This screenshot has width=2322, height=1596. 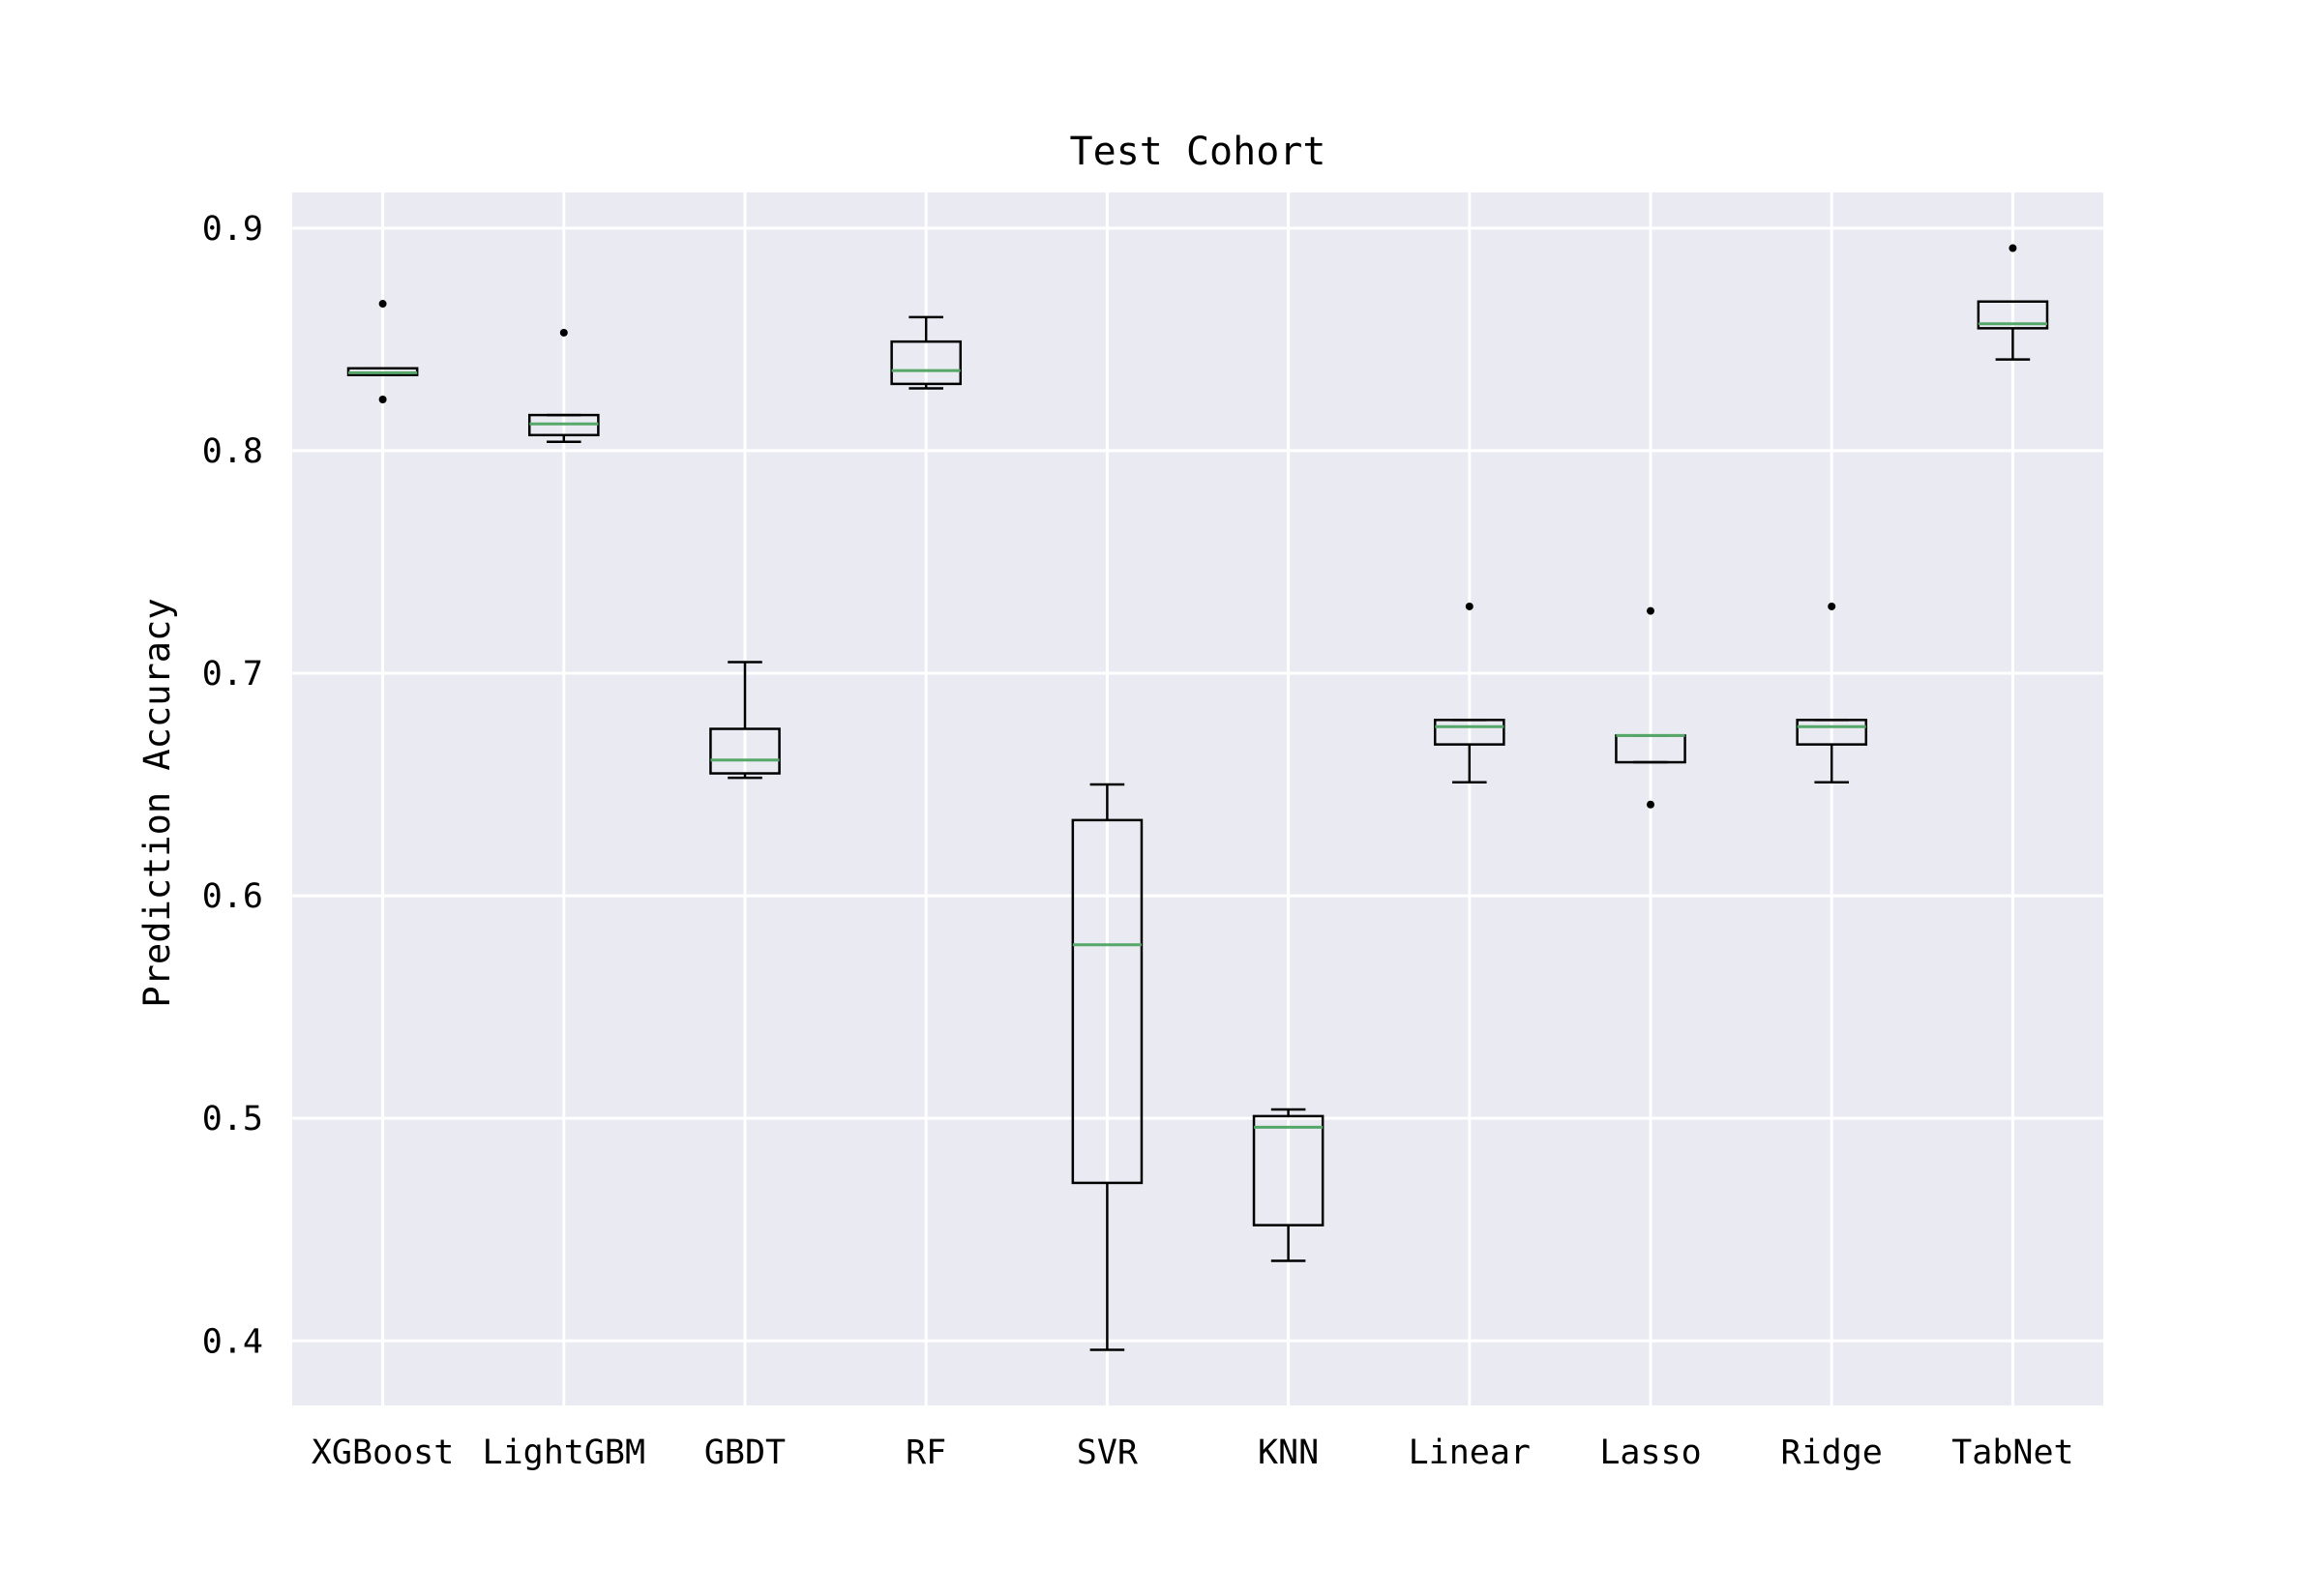 What do you see at coordinates (926, 1452) in the screenshot?
I see `x-tick-label: RF` at bounding box center [926, 1452].